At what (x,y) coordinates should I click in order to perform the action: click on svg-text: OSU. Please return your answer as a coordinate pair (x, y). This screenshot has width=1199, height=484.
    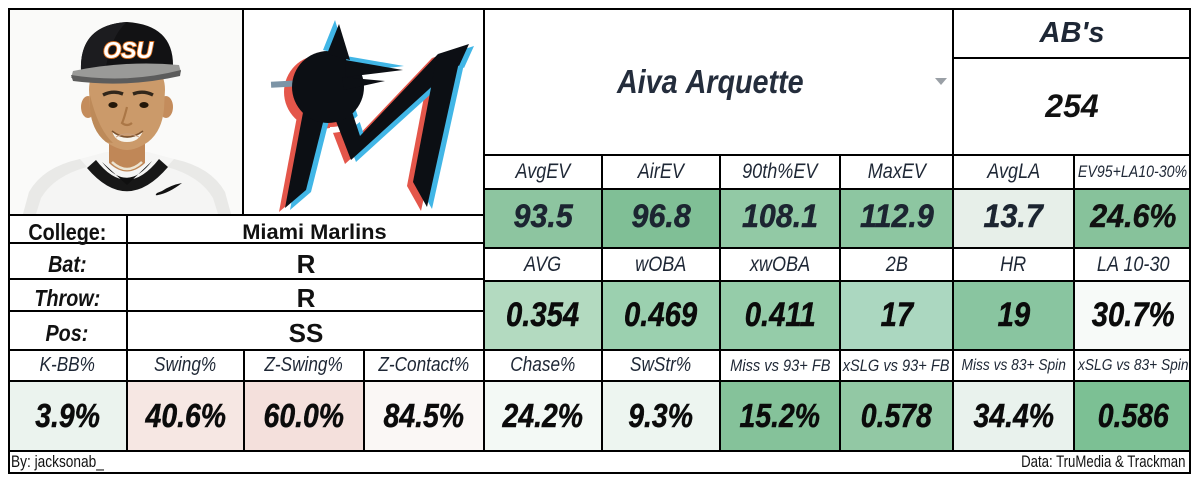
    Looking at the image, I should click on (128, 50).